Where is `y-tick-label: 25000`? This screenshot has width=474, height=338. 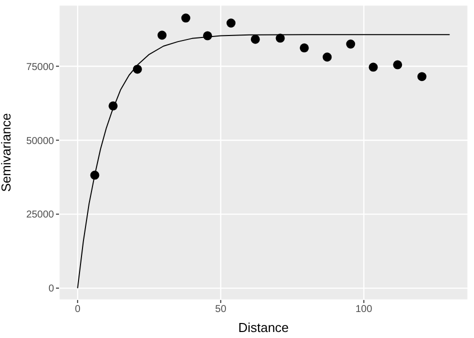 y-tick-label: 25000 is located at coordinates (40, 215).